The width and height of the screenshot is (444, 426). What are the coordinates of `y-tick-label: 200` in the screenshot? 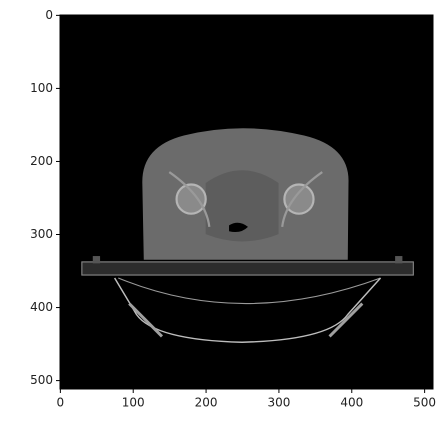 It's located at (41, 161).